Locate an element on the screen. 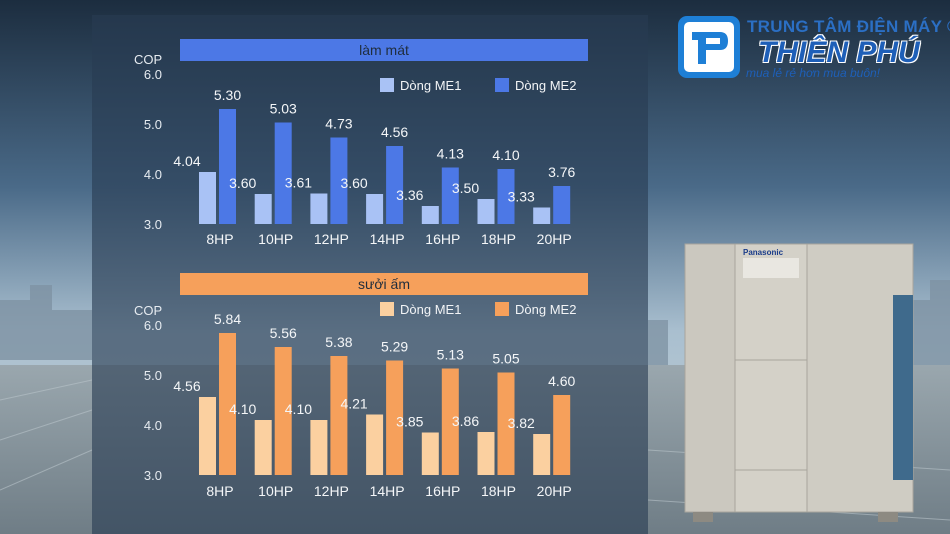 The image size is (950, 534). chart-0-ytick: 5.0 is located at coordinates (153, 124).